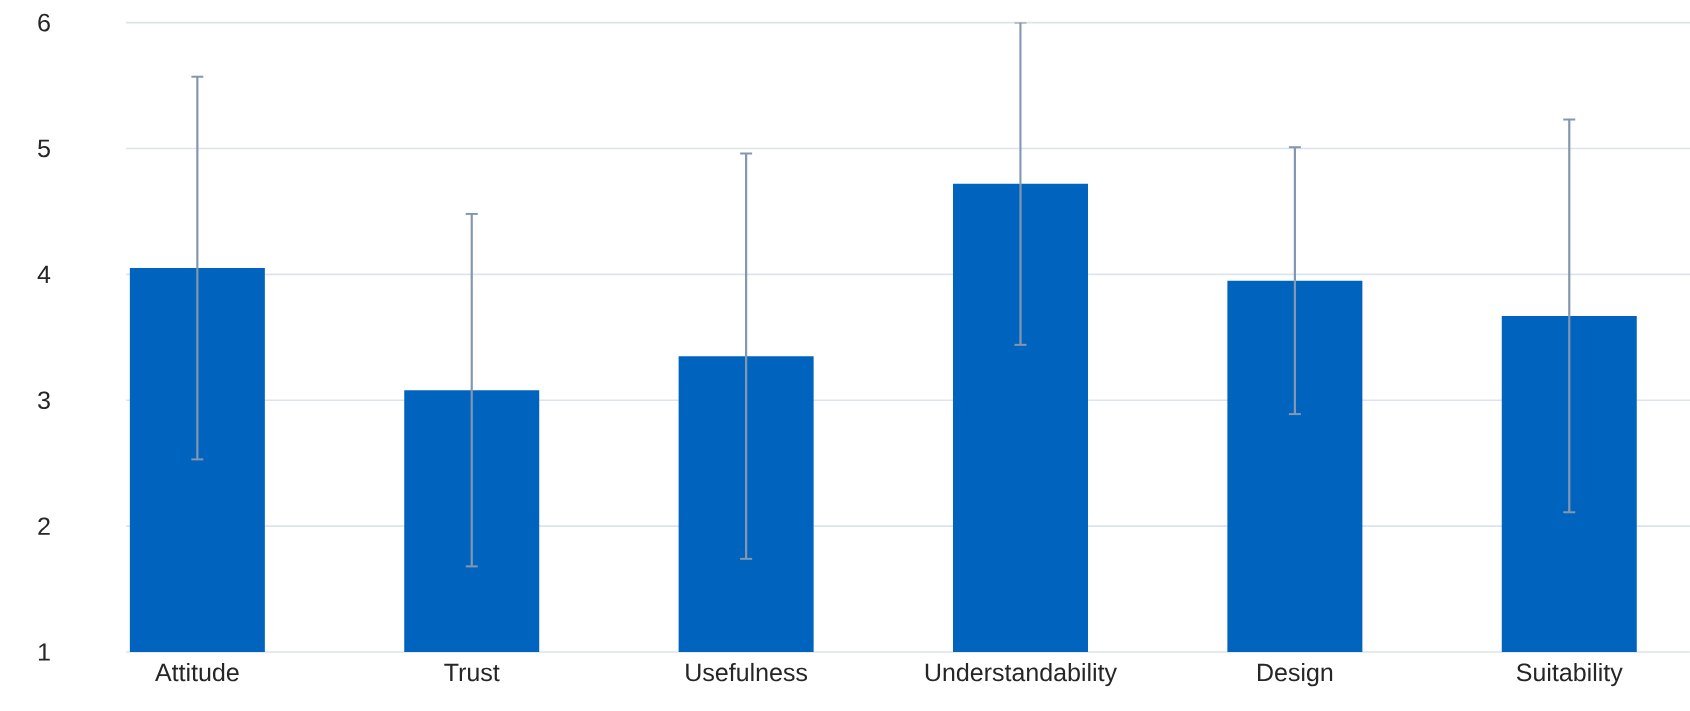 The width and height of the screenshot is (1690, 711). Describe the element at coordinates (472, 672) in the screenshot. I see `x-tick-label: Trust` at that location.